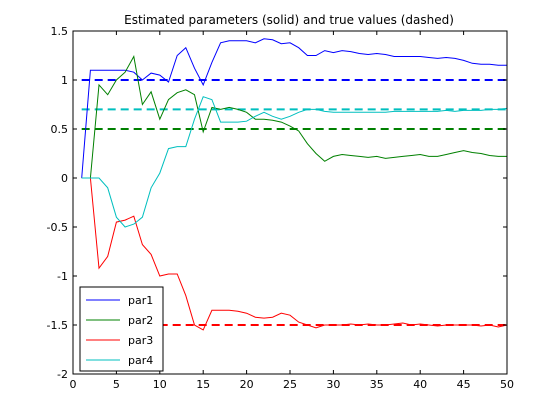  What do you see at coordinates (62, 374) in the screenshot?
I see `y-tick-label: -2` at bounding box center [62, 374].